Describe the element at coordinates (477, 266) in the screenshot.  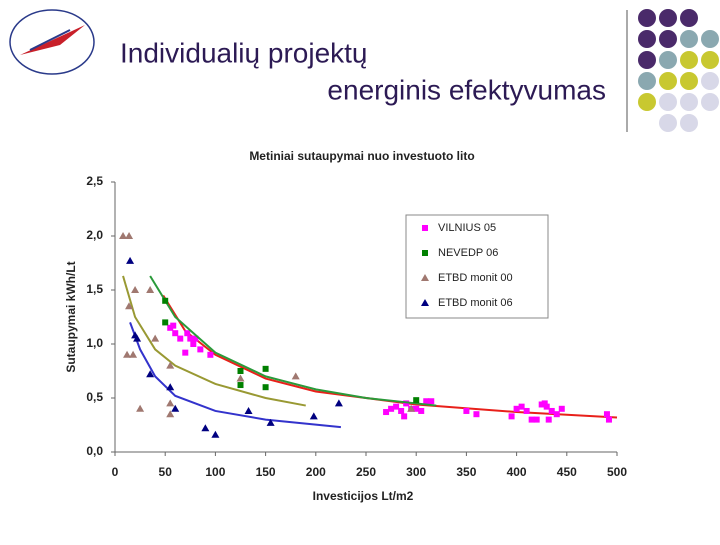
I see `legend` at that location.